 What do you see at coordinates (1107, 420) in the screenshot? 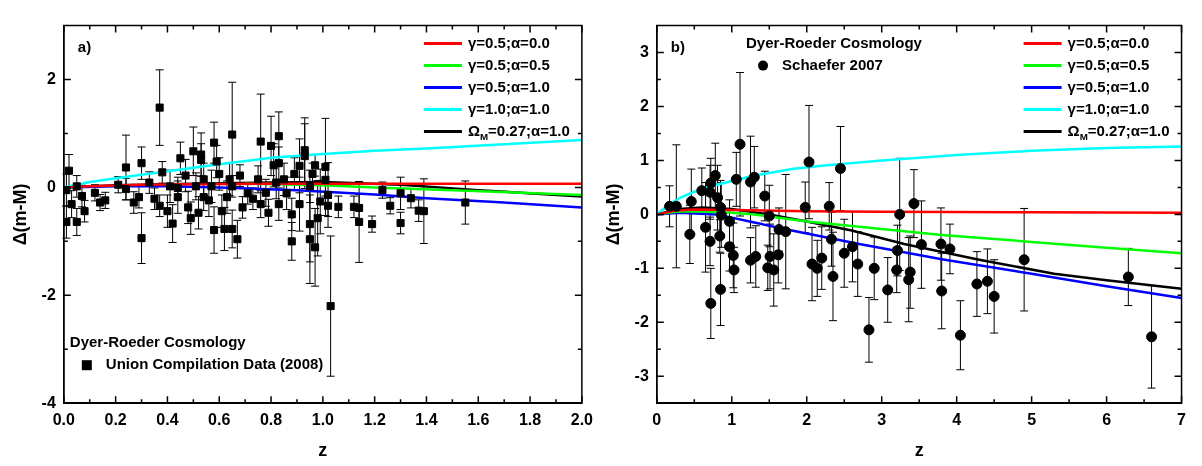
I see `x-tick-label: 6` at bounding box center [1107, 420].